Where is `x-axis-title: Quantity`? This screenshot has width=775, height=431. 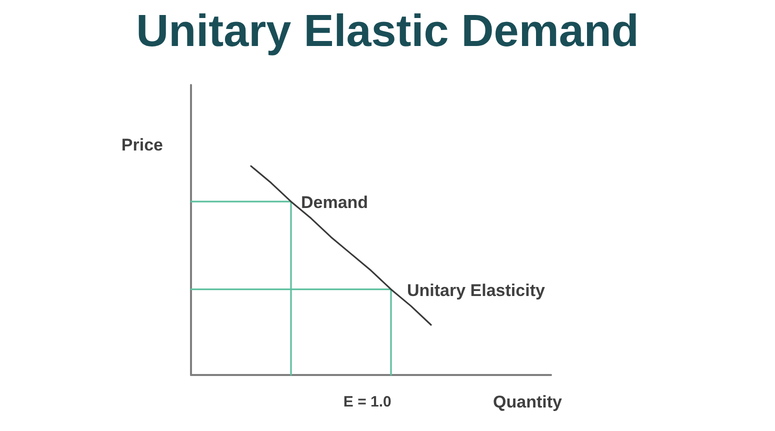 x-axis-title: Quantity is located at coordinates (528, 402).